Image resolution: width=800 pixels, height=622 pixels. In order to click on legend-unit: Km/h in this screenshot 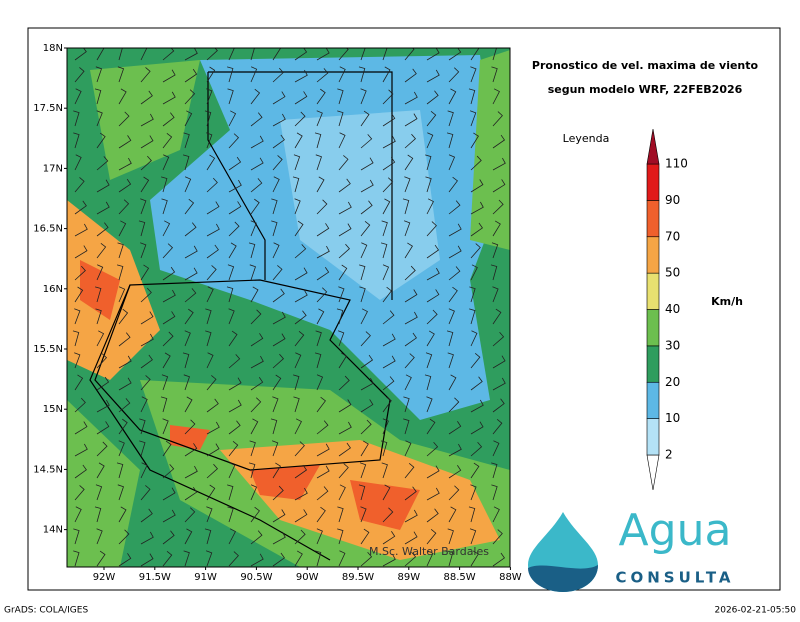, I will do `click(727, 301)`.